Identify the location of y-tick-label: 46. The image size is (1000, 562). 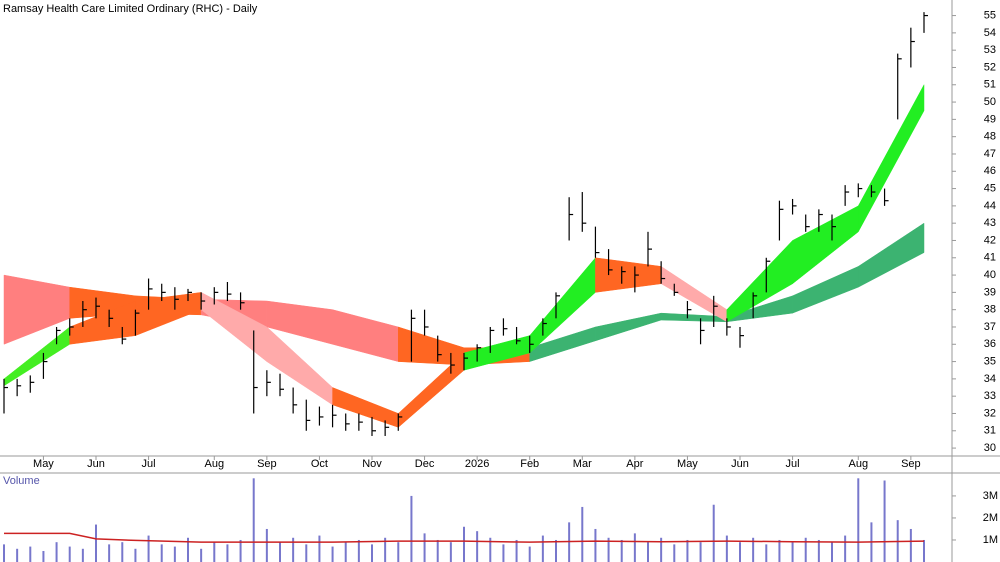
(990, 171).